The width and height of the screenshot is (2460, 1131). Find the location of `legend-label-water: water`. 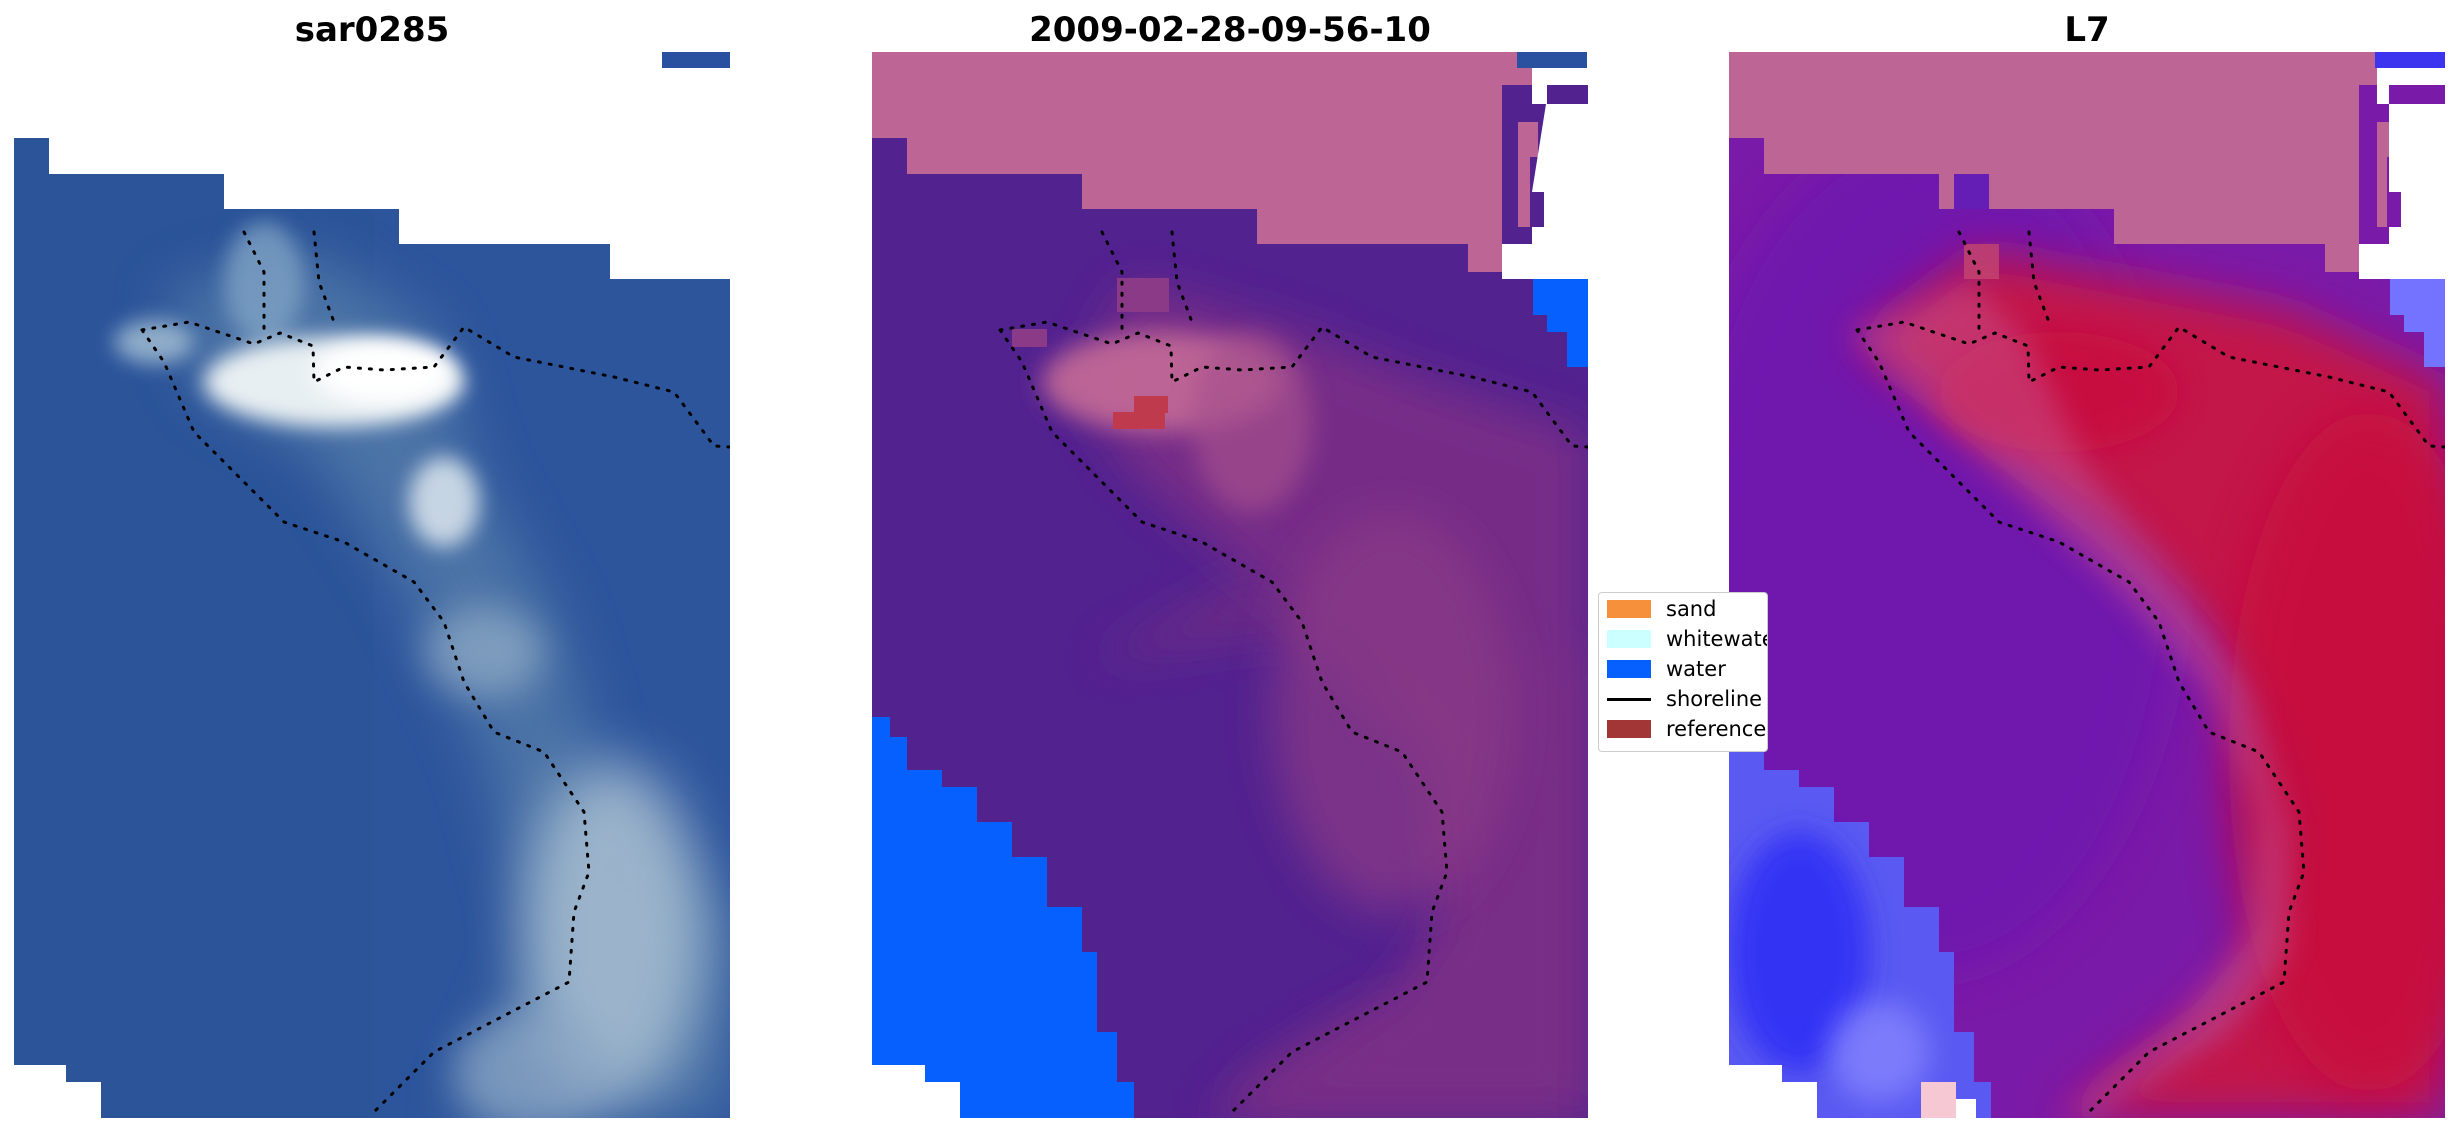

legend-label-water: water is located at coordinates (1696, 669).